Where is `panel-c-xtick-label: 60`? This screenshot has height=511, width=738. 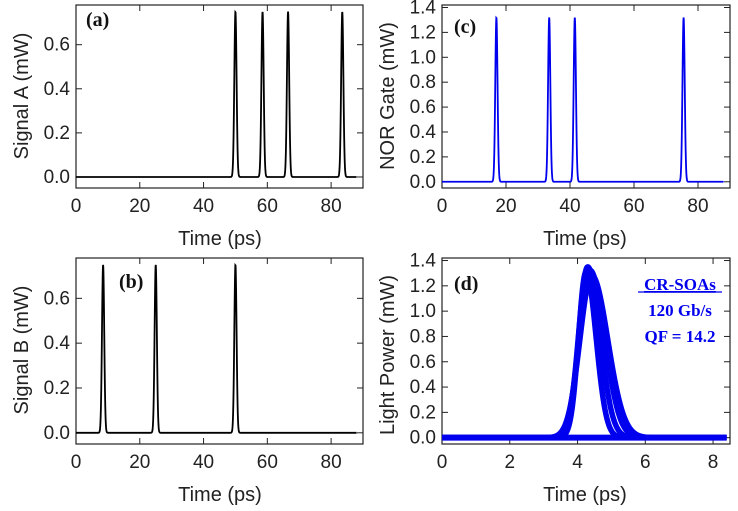
panel-c-xtick-label: 60 is located at coordinates (633, 206).